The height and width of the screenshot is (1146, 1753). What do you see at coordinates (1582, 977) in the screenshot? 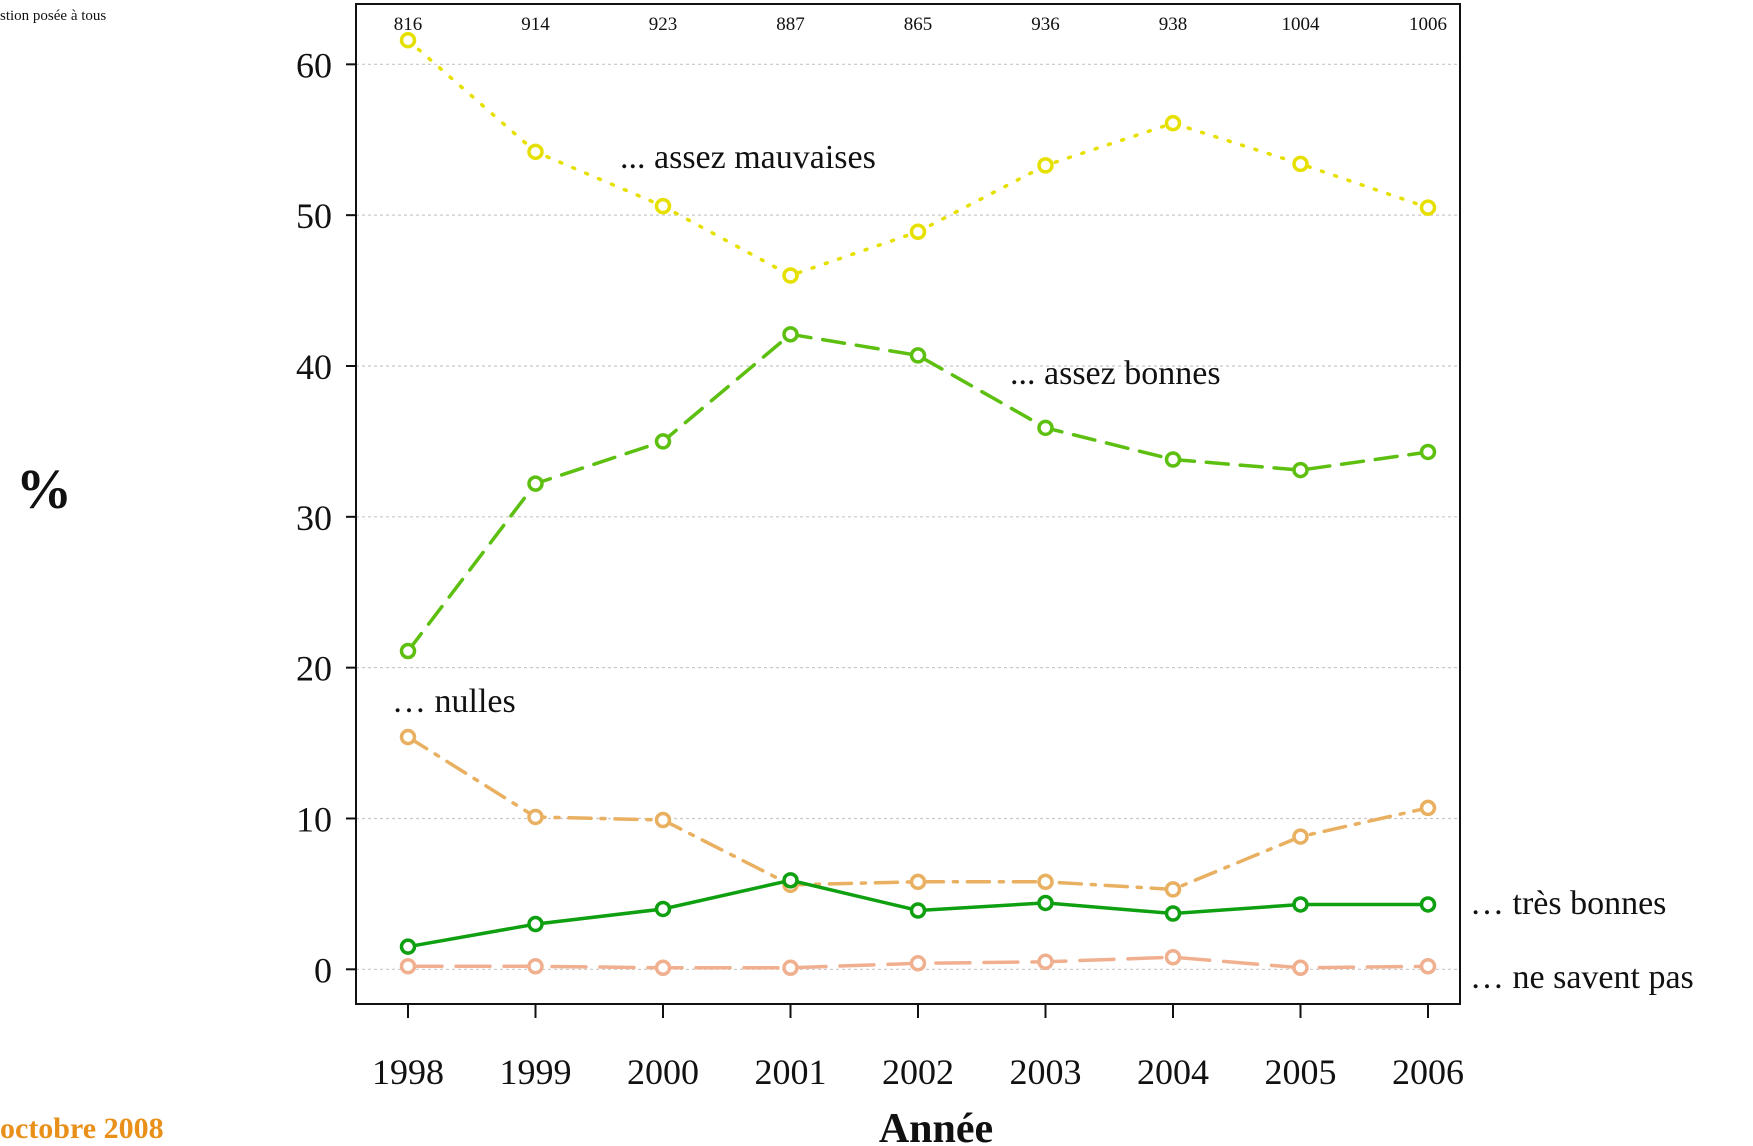
I see `series-label: … ne savent pas` at bounding box center [1582, 977].